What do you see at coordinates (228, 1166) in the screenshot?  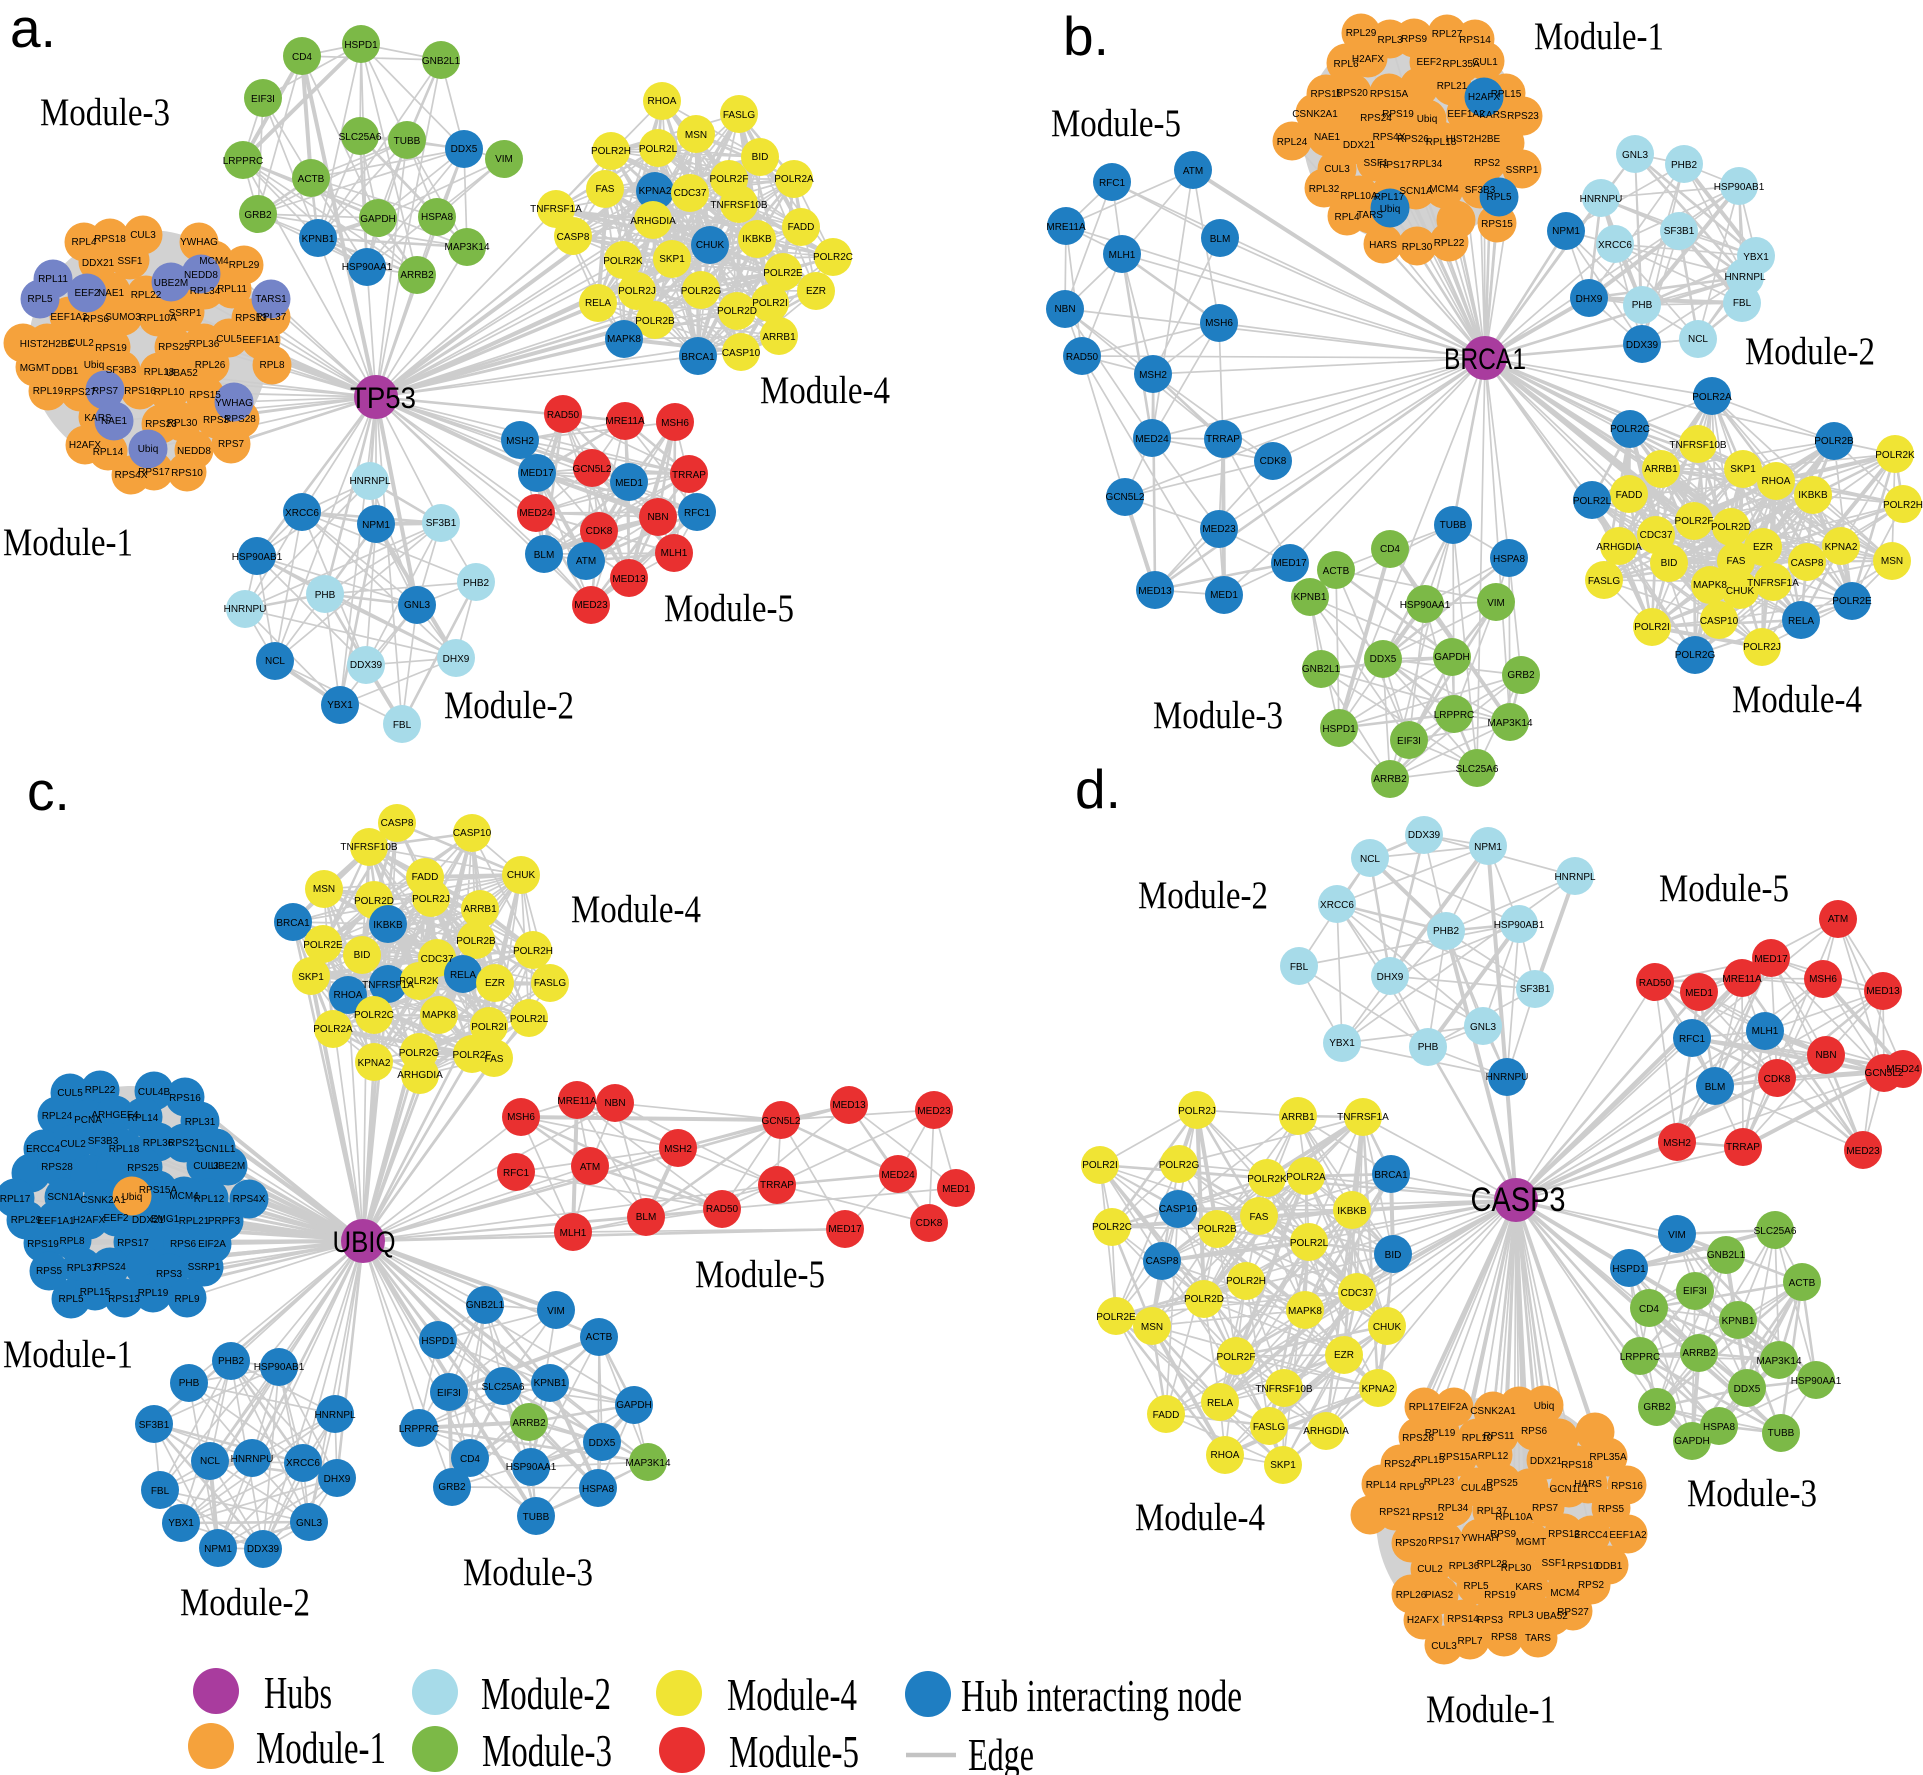 I see `svg-text: UBE2M` at bounding box center [228, 1166].